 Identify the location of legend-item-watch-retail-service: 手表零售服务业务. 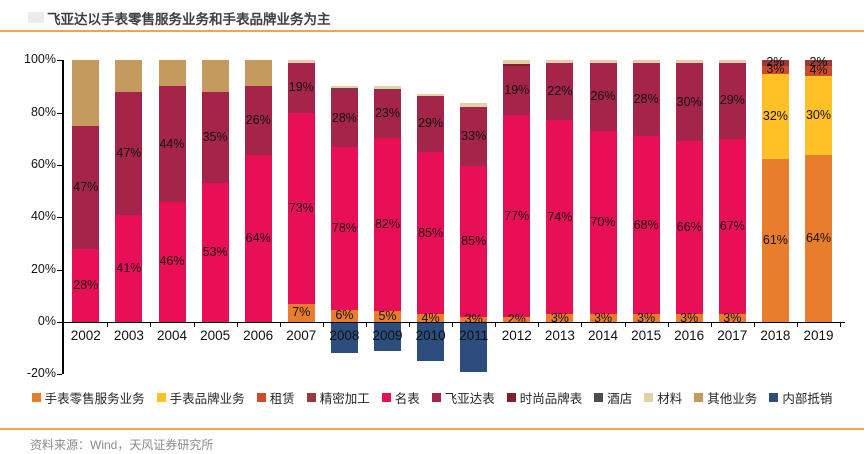
(88, 397).